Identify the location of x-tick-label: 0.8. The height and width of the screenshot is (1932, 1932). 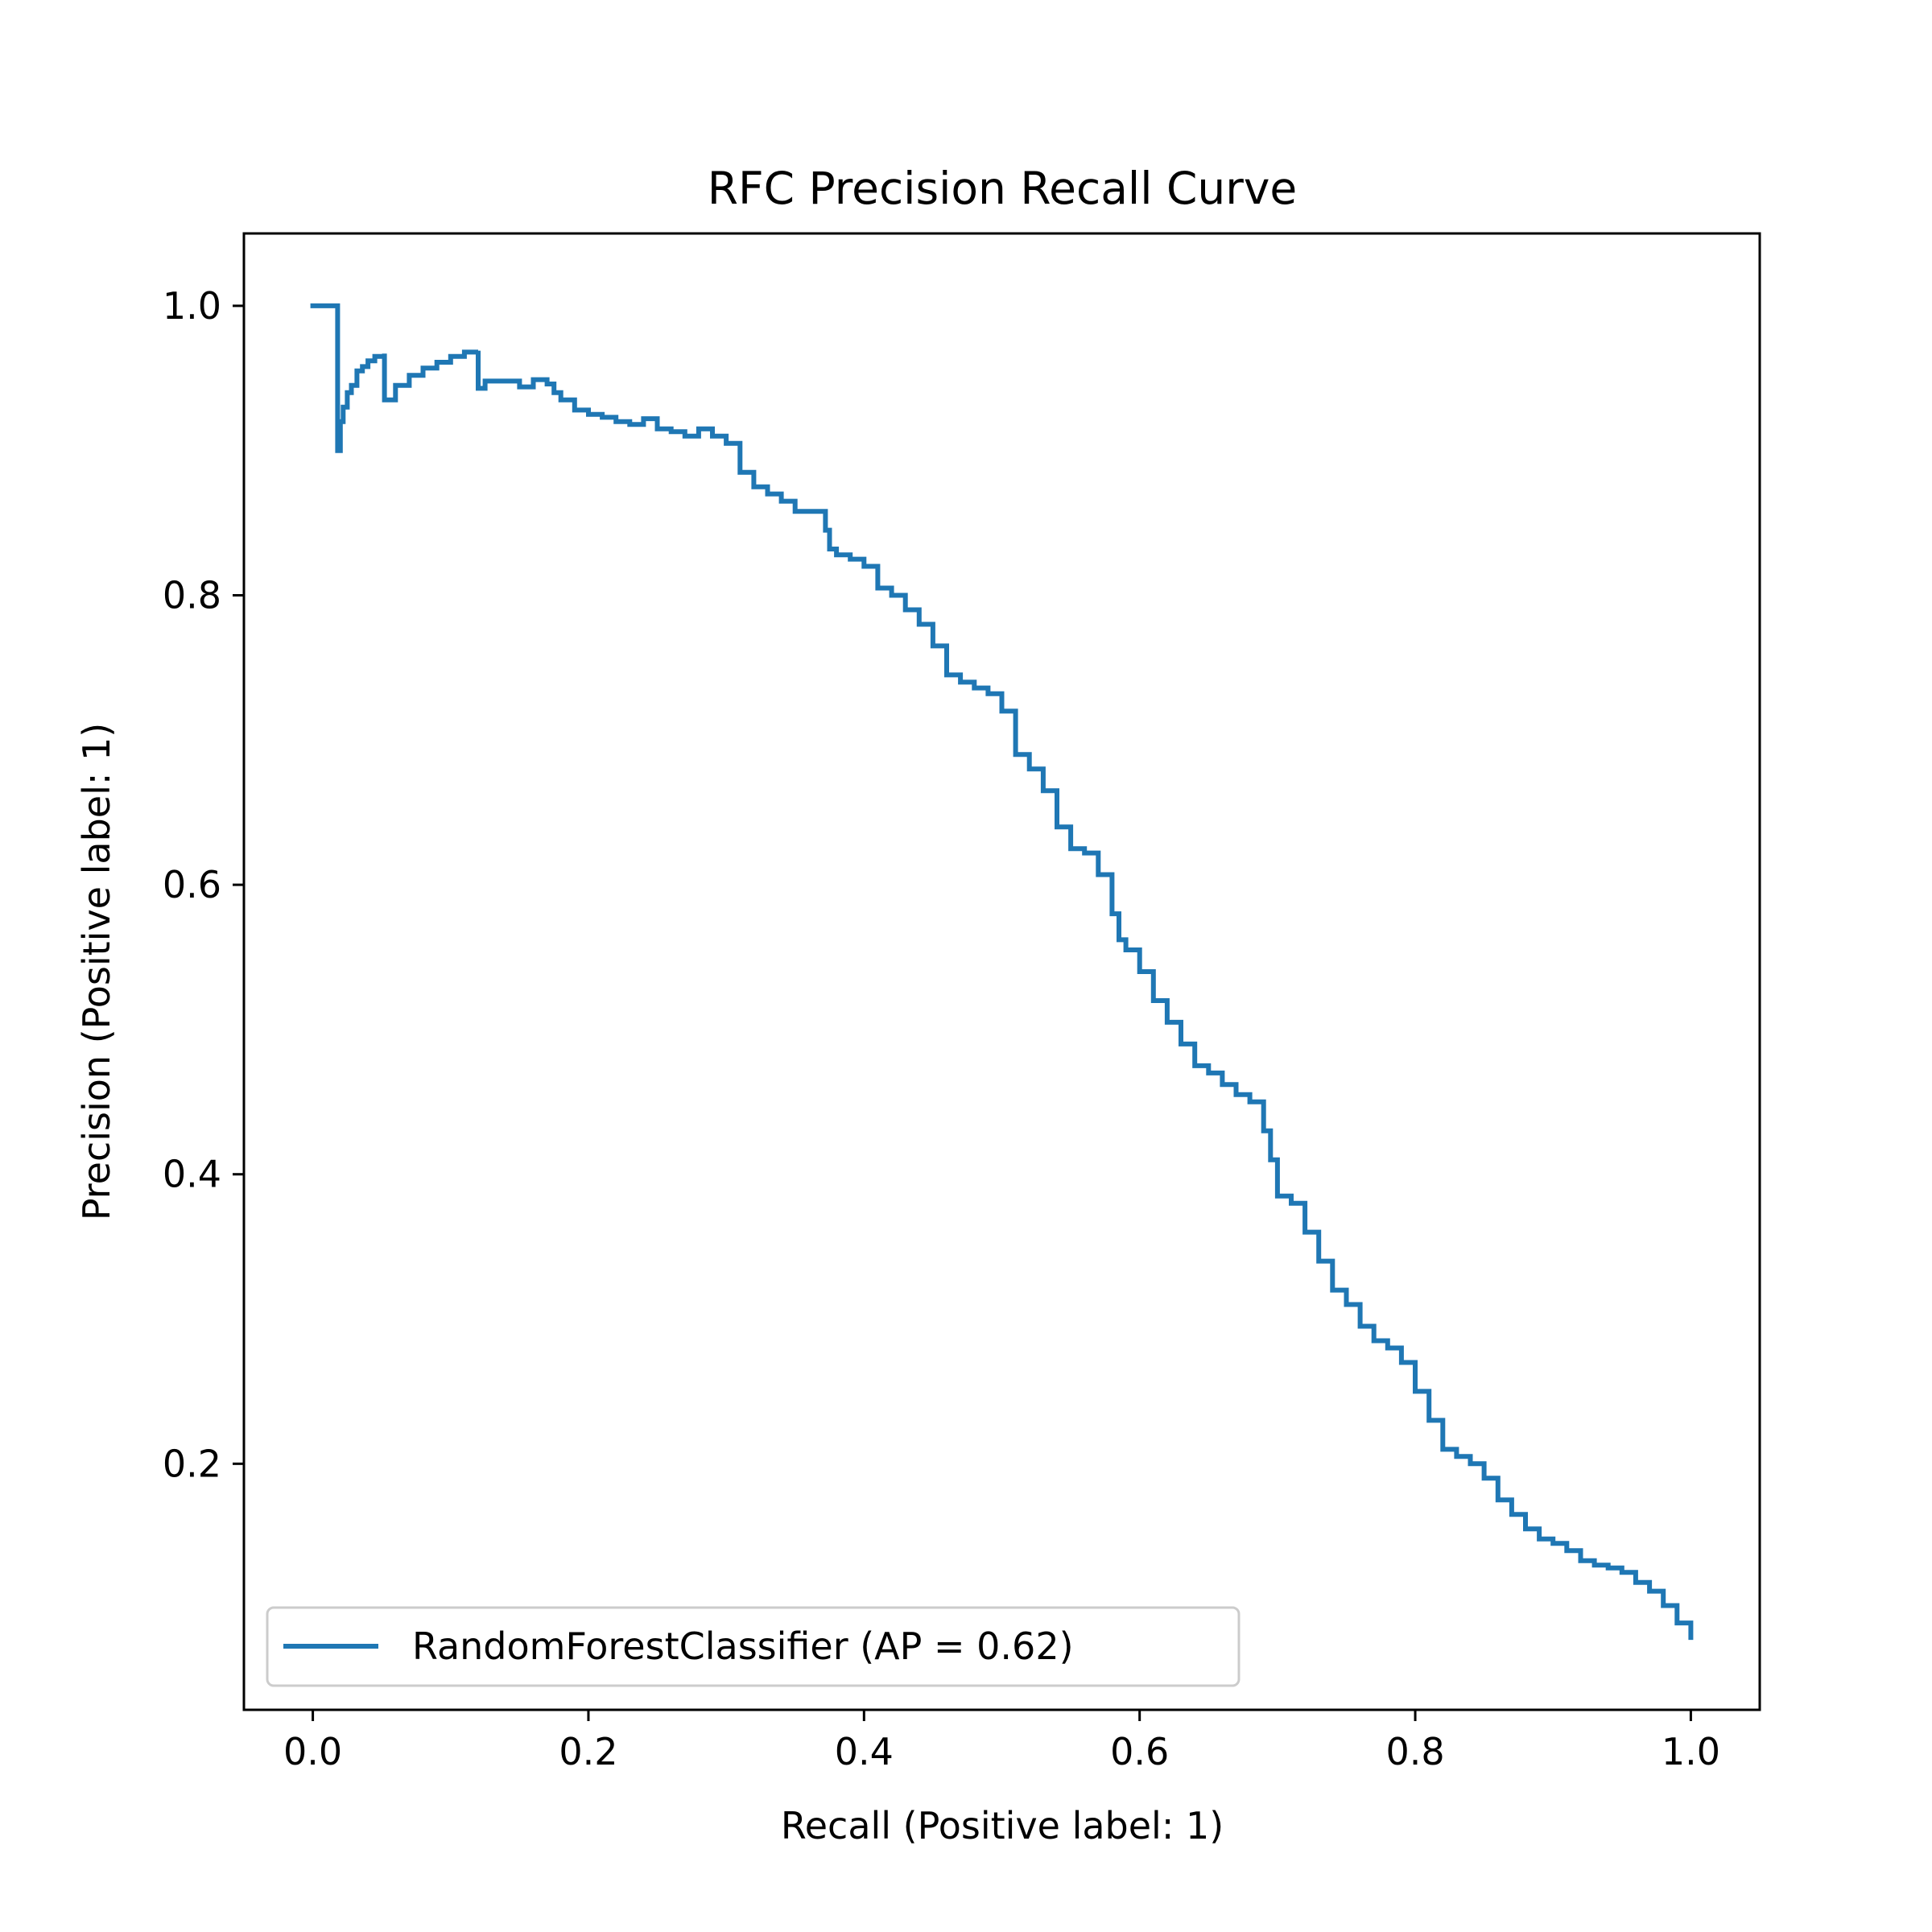
(1414, 1751).